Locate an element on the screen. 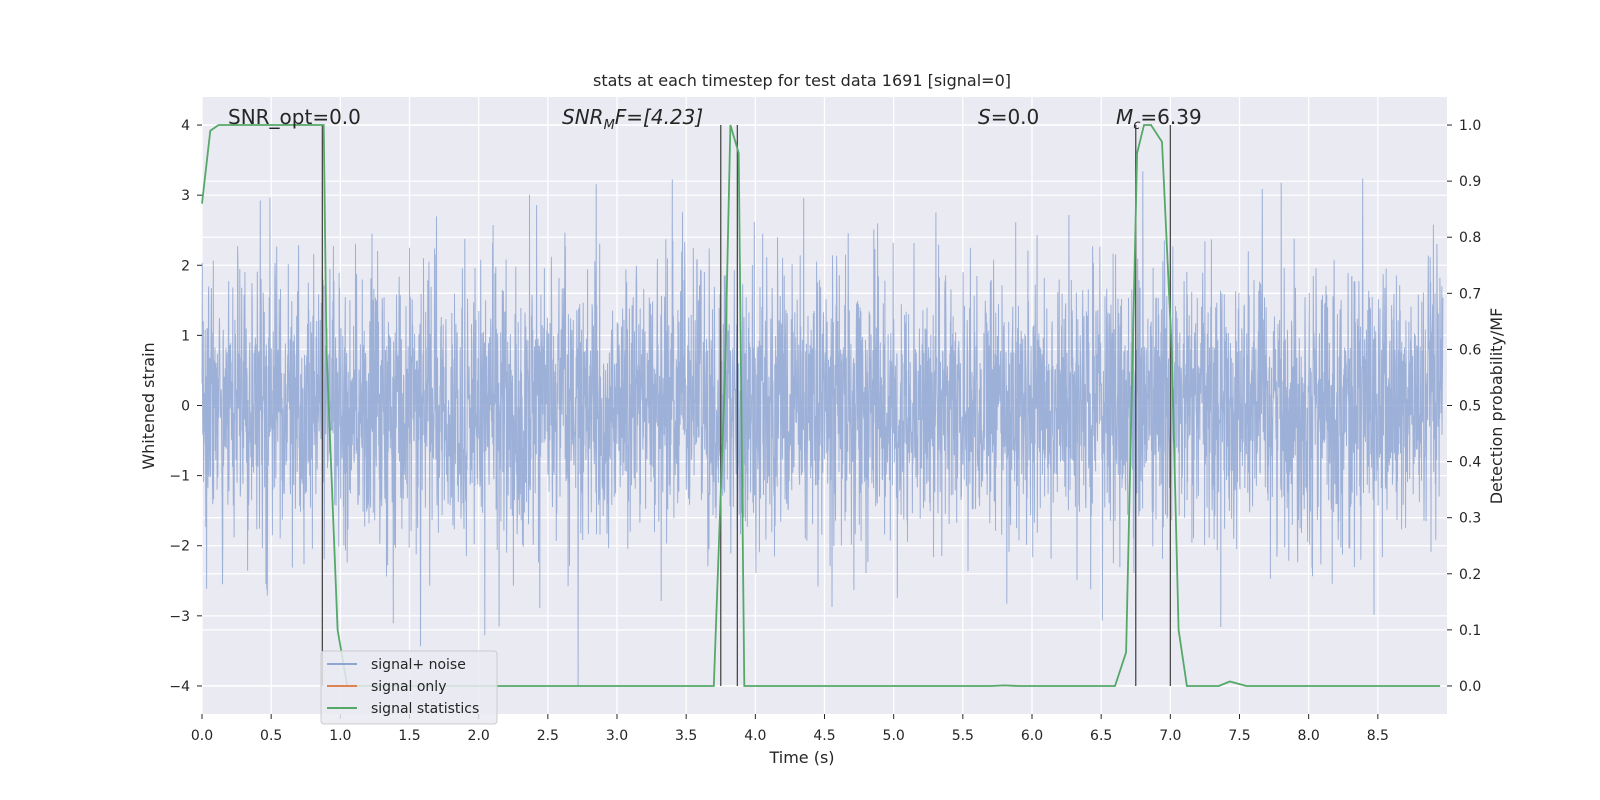 The height and width of the screenshot is (800, 1600). x-tick-label: 5.0 is located at coordinates (894, 736).